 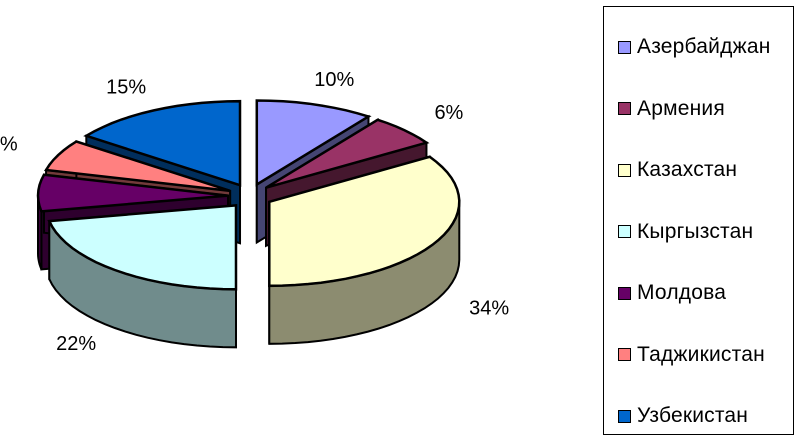 I want to click on legend-item: Таджикистан, so click(x=691, y=355).